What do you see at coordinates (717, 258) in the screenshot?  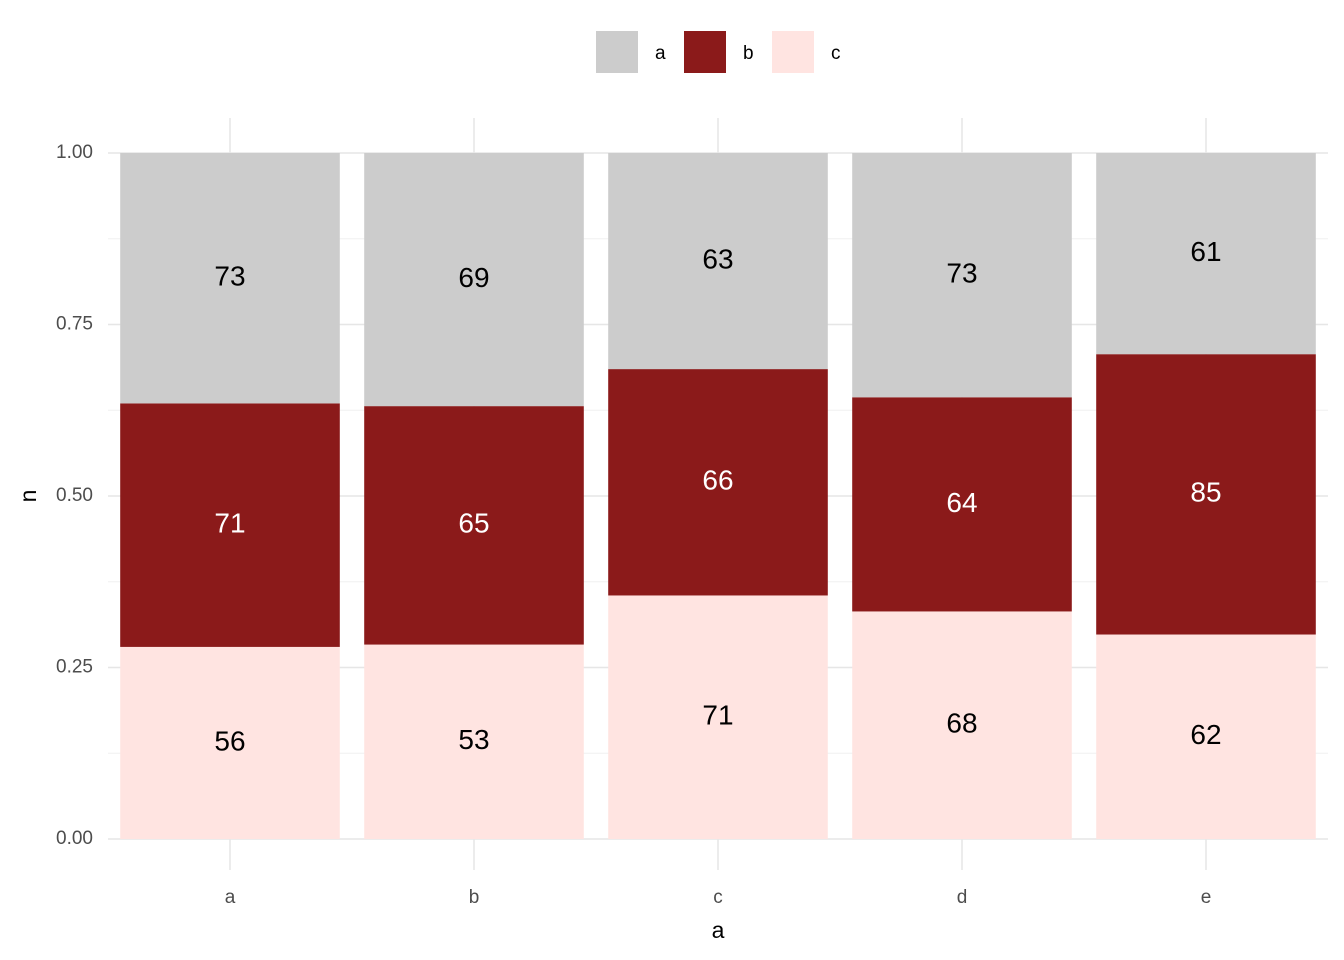 I see `value-label: 63` at bounding box center [717, 258].